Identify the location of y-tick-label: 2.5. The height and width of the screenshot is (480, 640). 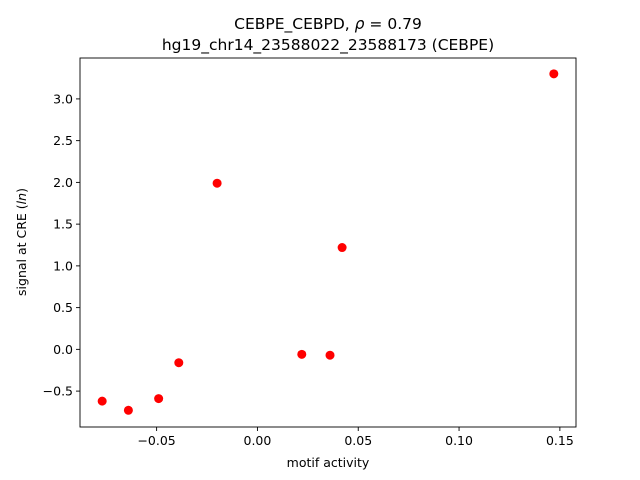
(63, 140).